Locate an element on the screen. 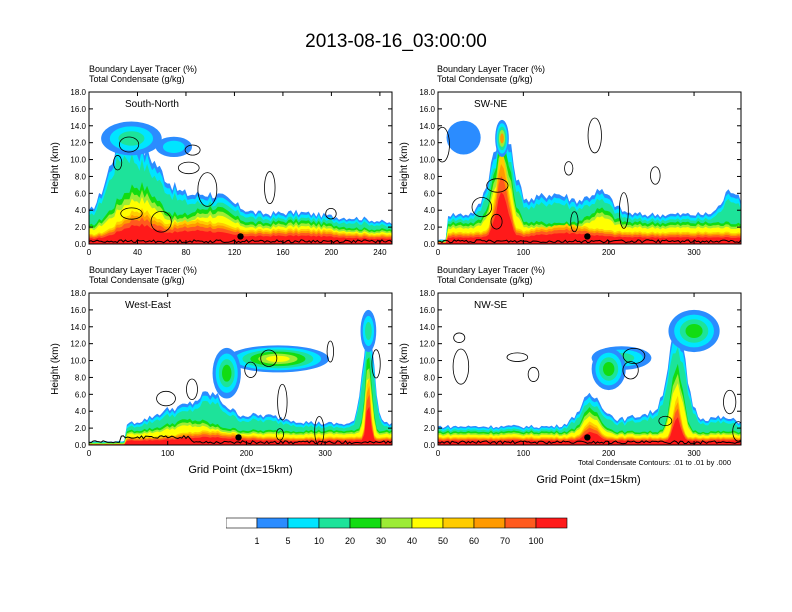  colorbar-label: 5 is located at coordinates (287, 541).